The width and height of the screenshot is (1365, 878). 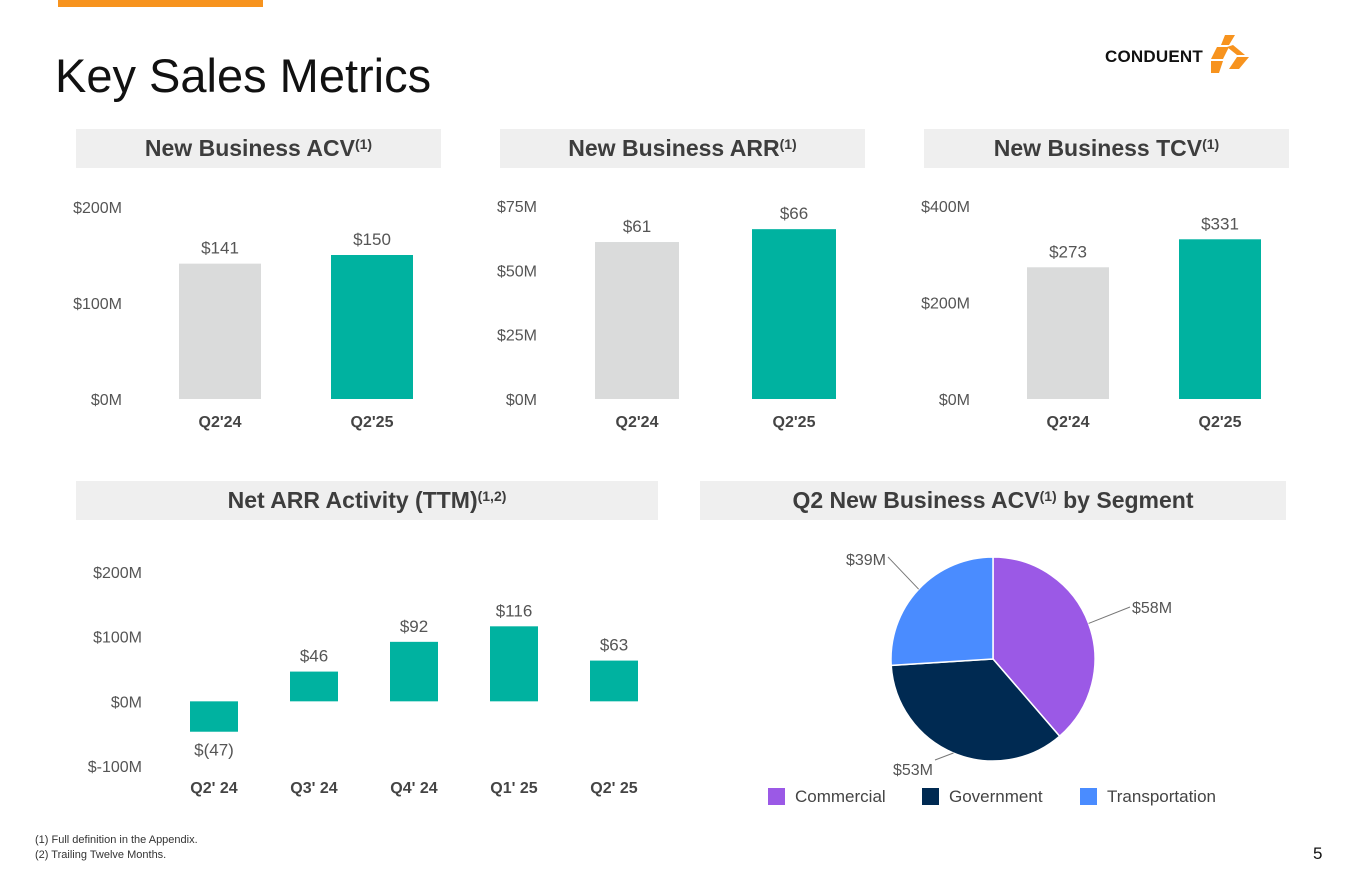 I want to click on acv-ytick-label: $0M, so click(x=106, y=400).